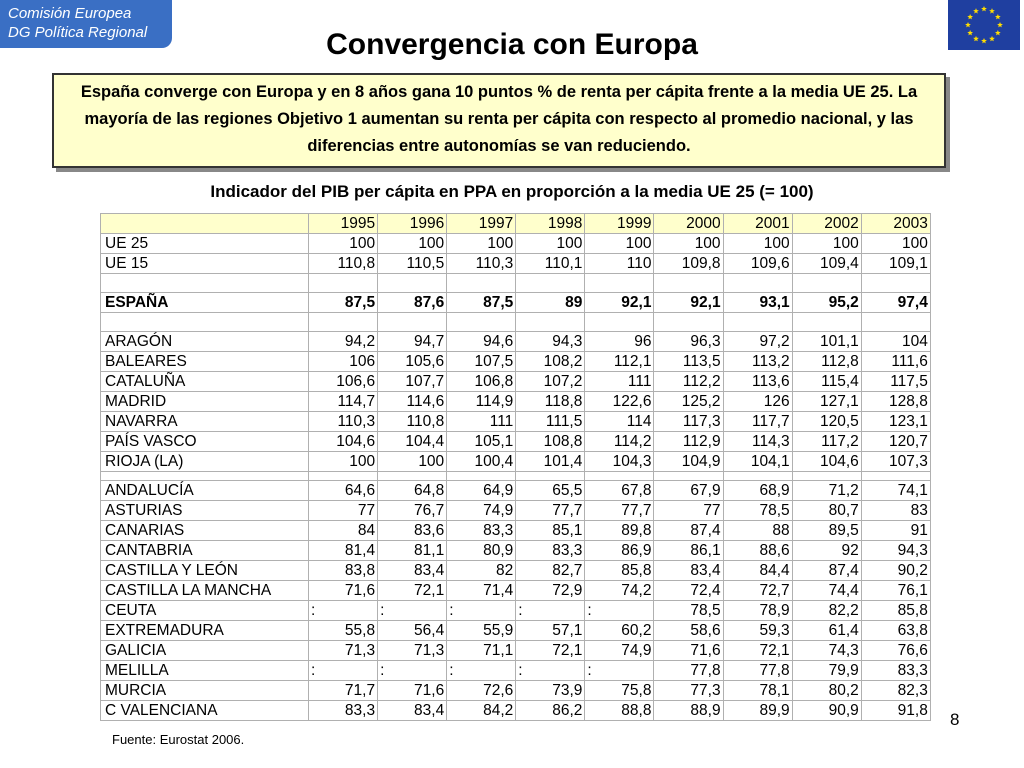  I want to click on value-cell: 86,2, so click(550, 710).